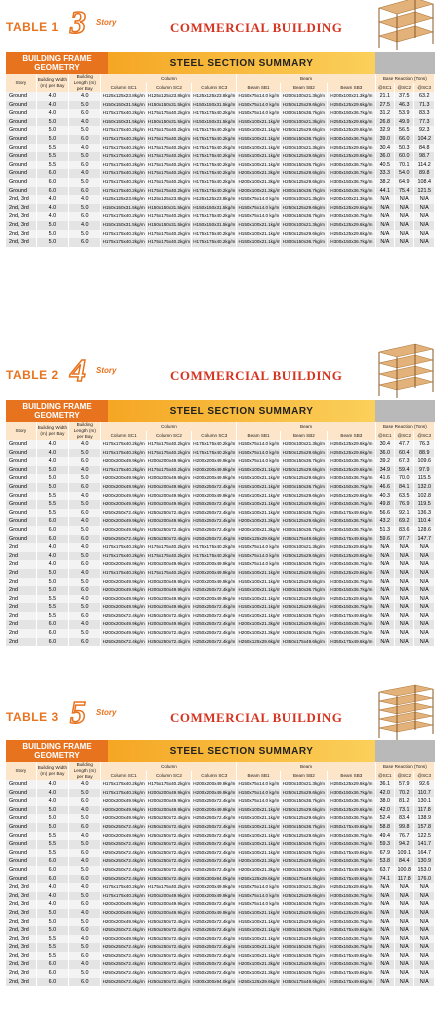 The width and height of the screenshot is (441, 1024). I want to click on table-cell: 56.6, so click(385, 513).